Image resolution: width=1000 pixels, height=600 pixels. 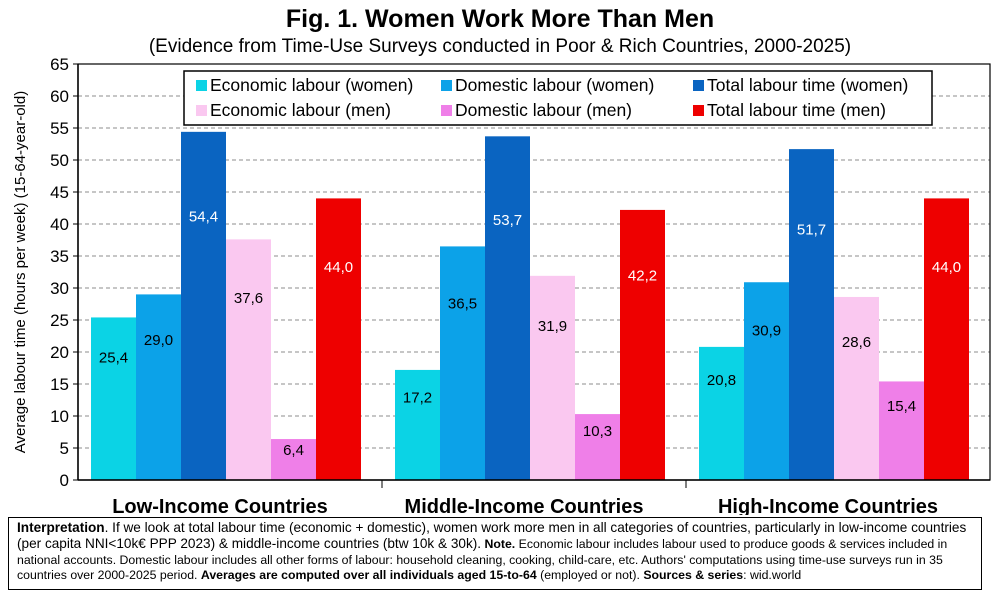 What do you see at coordinates (507, 220) in the screenshot?
I see `data-label: 53,7` at bounding box center [507, 220].